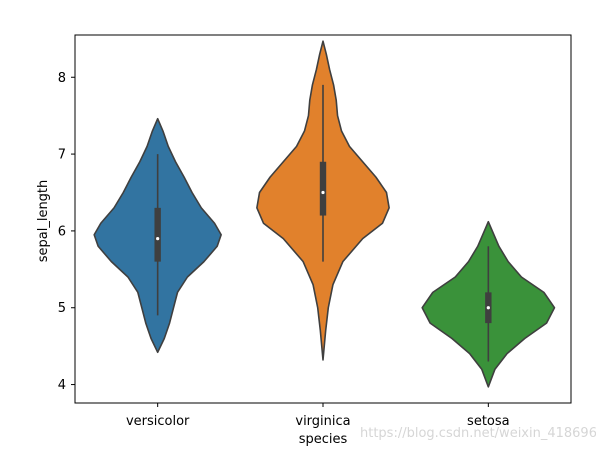 The height and width of the screenshot is (457, 596). Describe the element at coordinates (488, 308) in the screenshot. I see `median-point-setosa` at that location.